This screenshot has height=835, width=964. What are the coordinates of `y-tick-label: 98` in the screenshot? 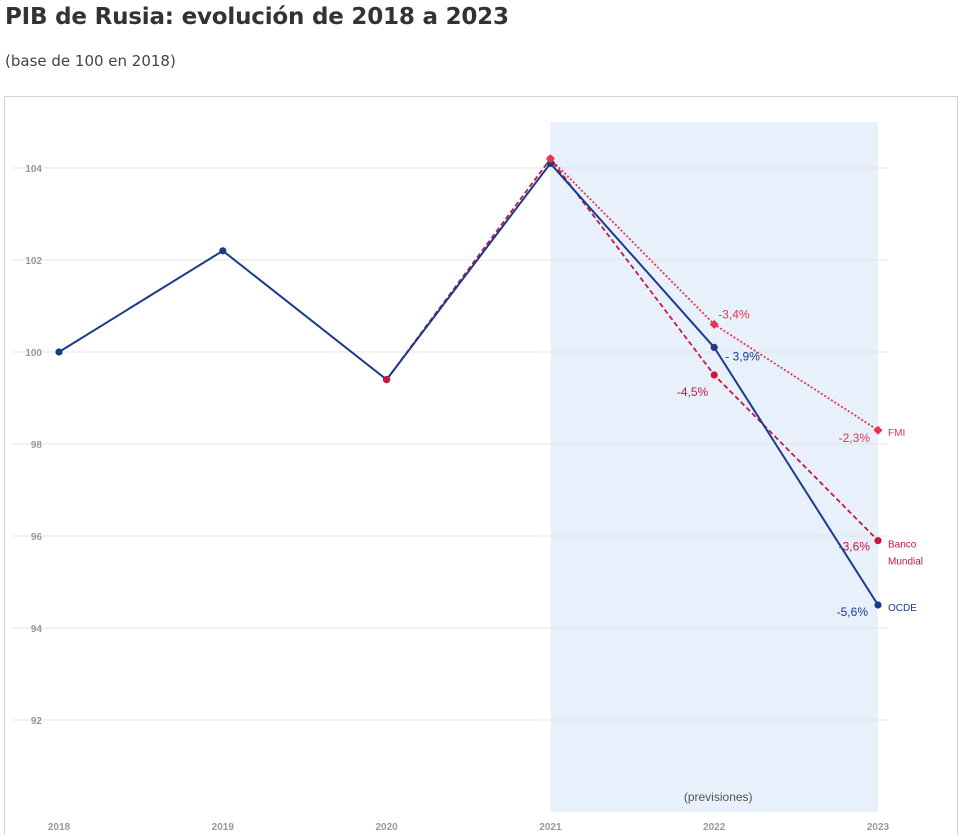 It's located at (37, 445).